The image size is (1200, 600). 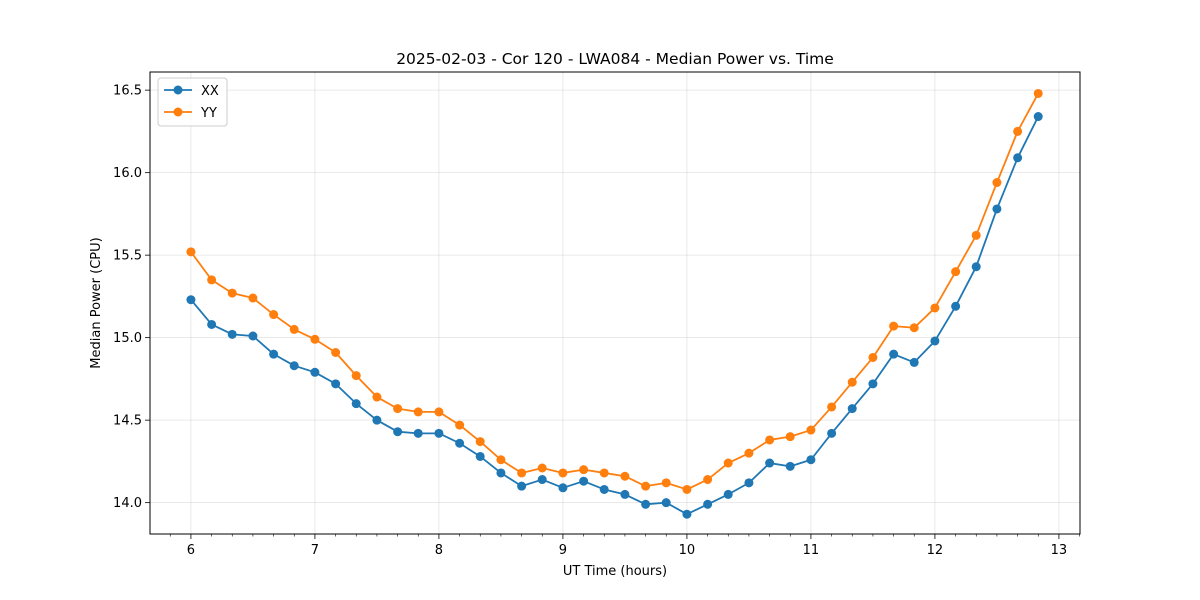 What do you see at coordinates (127, 173) in the screenshot?
I see `y-tick-label: 16.0` at bounding box center [127, 173].